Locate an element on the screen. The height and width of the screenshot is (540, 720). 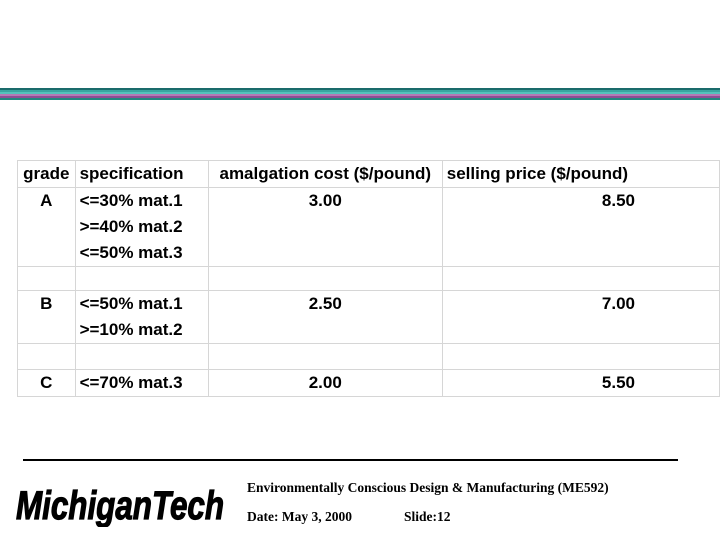
specification-cell: <=50% mat.1 >=10% mat.2 is located at coordinates (141, 317).